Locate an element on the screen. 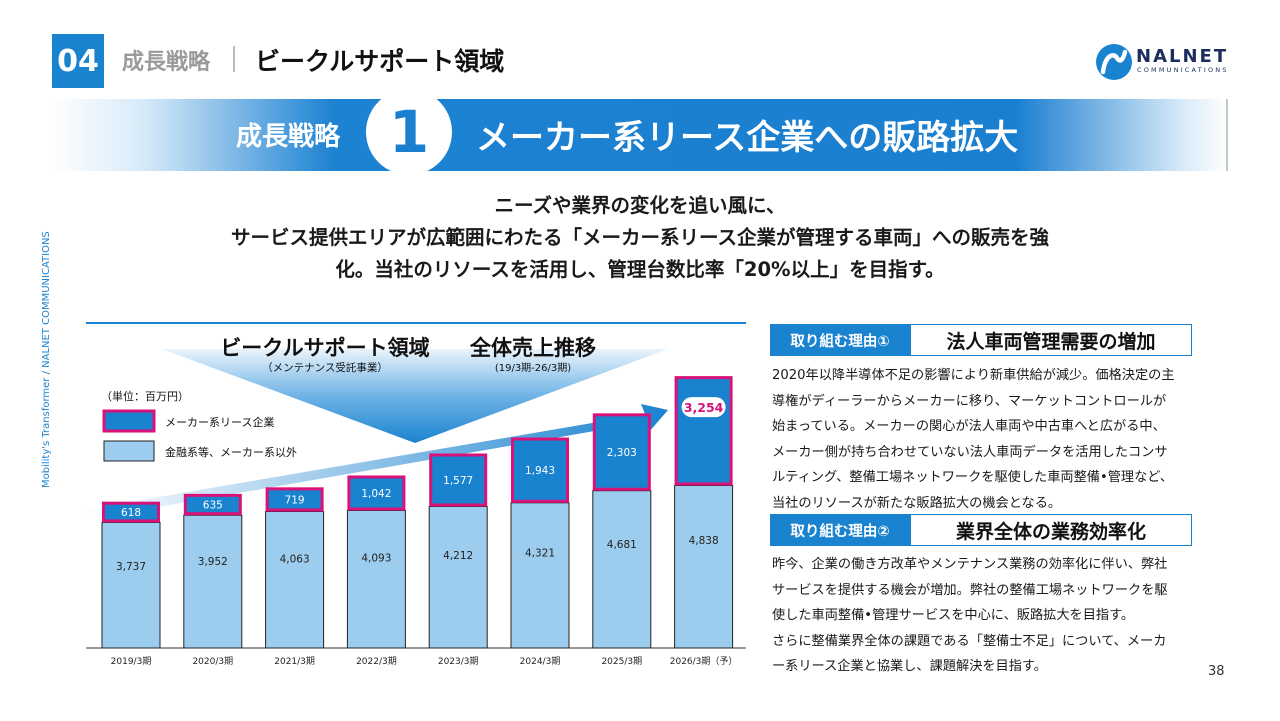 This screenshot has height=721, width=1280. value-label-lease: 1,577 is located at coordinates (458, 481).